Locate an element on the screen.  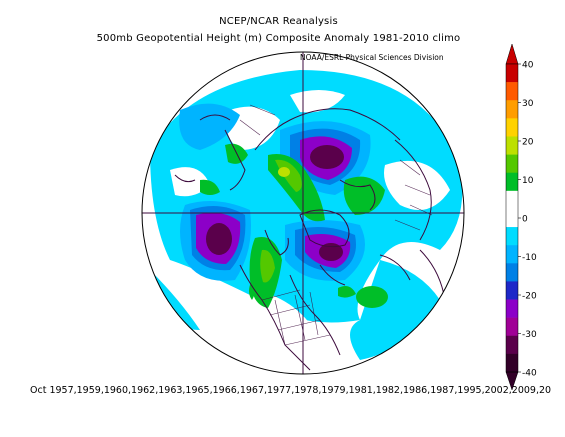
coastline-europe is located at coordinates (413, 190).